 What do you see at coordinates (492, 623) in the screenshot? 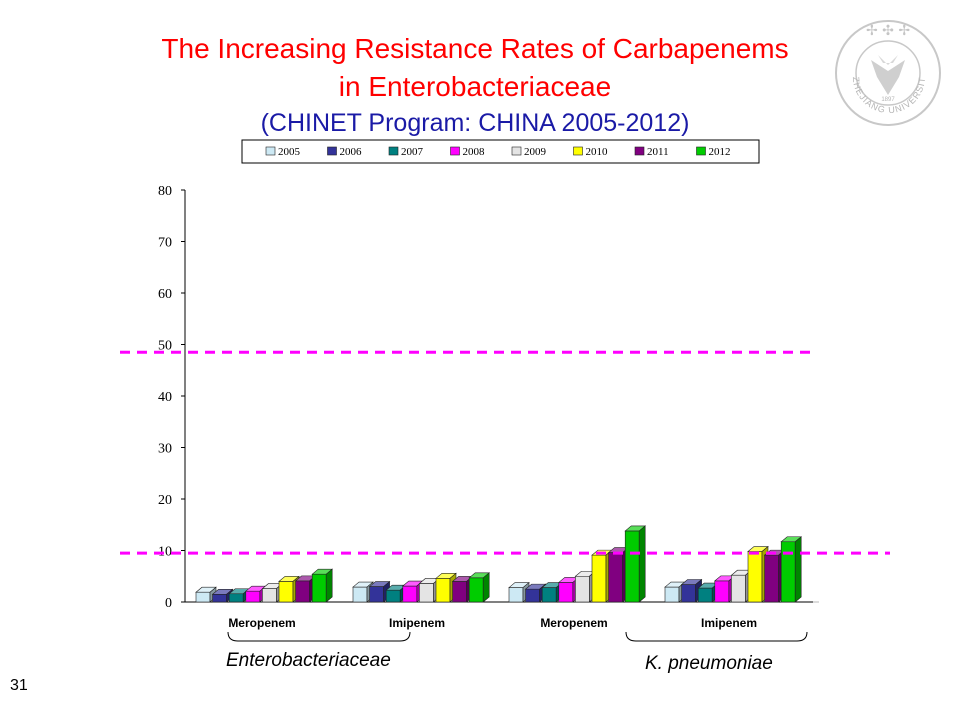
I see `category-labels: Meropenem Imipenem Meropenem Imipenem` at bounding box center [492, 623].